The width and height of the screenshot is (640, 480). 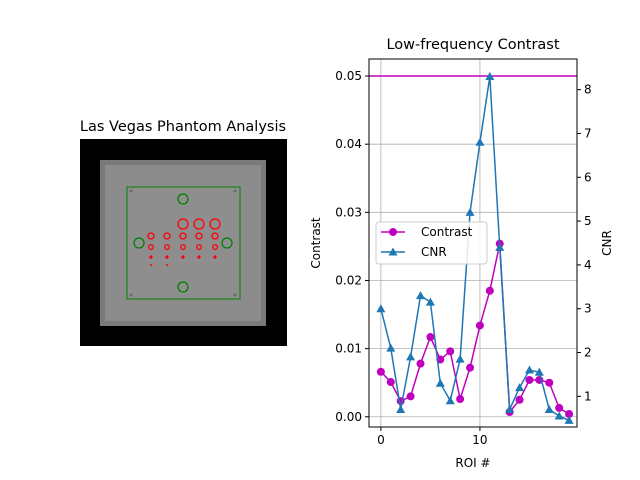 I want to click on legend-contrast-label: Contrast, so click(x=447, y=232).